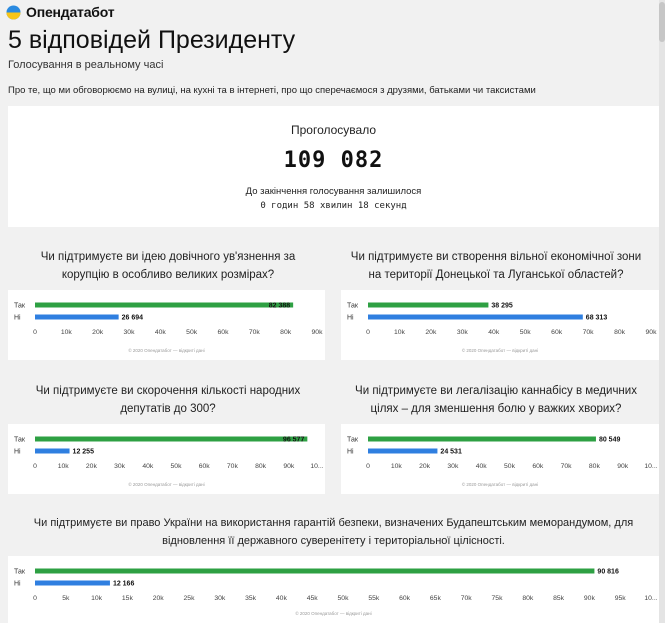 Image resolution: width=665 pixels, height=623 pixels. I want to click on opendatabot-logo-icon, so click(13, 12).